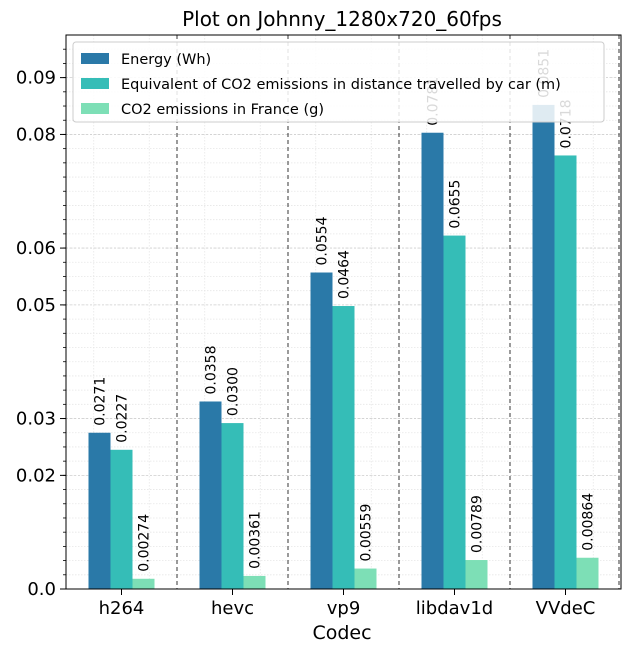  What do you see at coordinates (122, 608) in the screenshot?
I see `x-tick-label: h264` at bounding box center [122, 608].